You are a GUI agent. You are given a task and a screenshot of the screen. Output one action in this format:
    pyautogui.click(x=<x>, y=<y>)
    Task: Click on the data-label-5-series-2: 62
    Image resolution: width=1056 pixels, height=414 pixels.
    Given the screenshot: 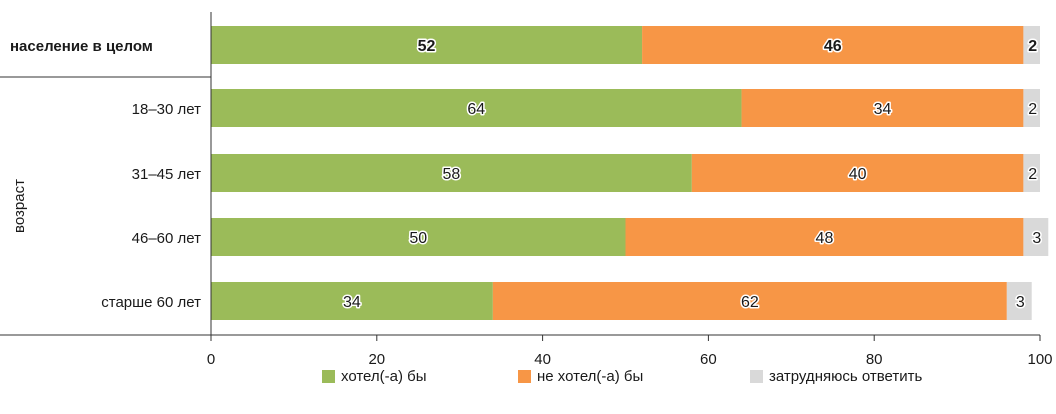 What is the action you would take?
    pyautogui.click(x=750, y=302)
    